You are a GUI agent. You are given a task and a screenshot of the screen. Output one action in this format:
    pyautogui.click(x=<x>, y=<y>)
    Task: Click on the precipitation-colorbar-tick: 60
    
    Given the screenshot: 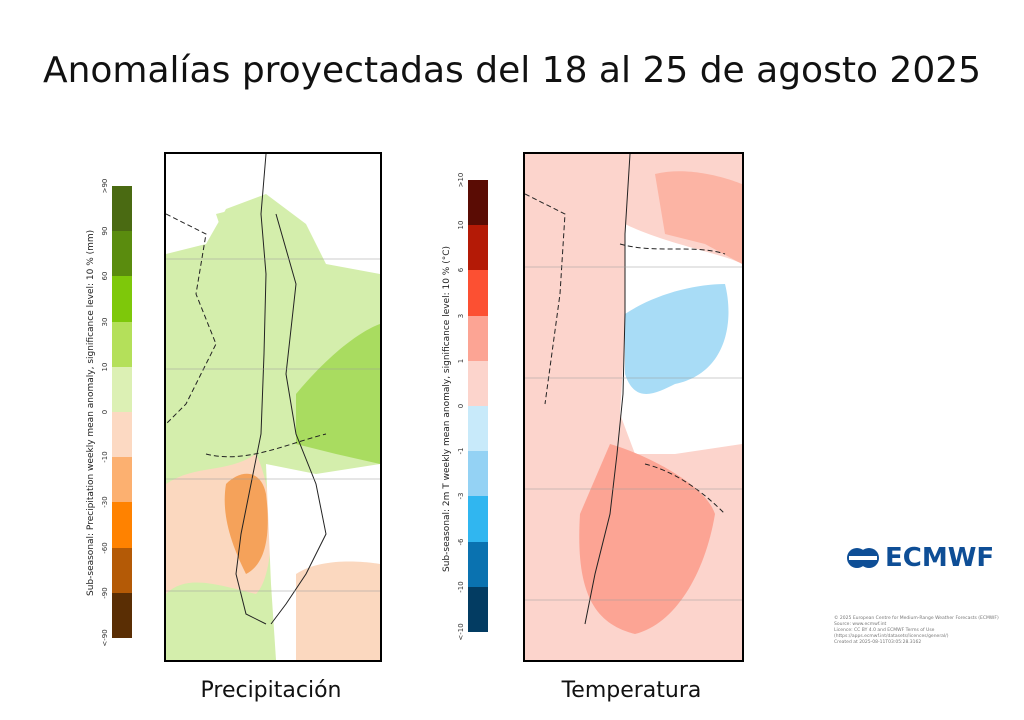 What is the action you would take?
    pyautogui.click(x=105, y=276)
    